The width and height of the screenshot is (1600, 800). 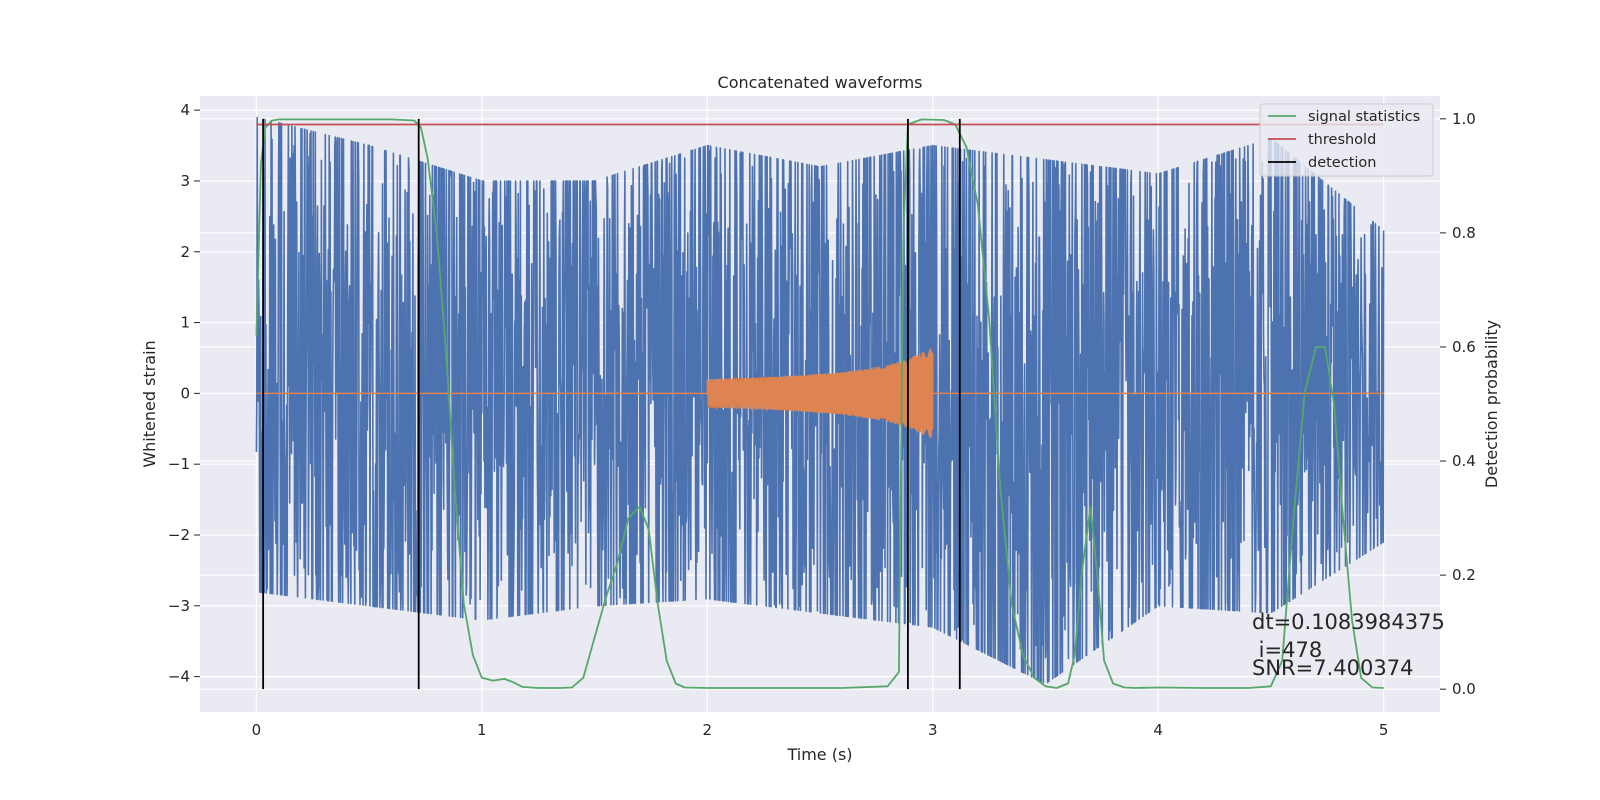 What do you see at coordinates (1332, 668) in the screenshot?
I see `annotation-snr: SNR=7.400374` at bounding box center [1332, 668].